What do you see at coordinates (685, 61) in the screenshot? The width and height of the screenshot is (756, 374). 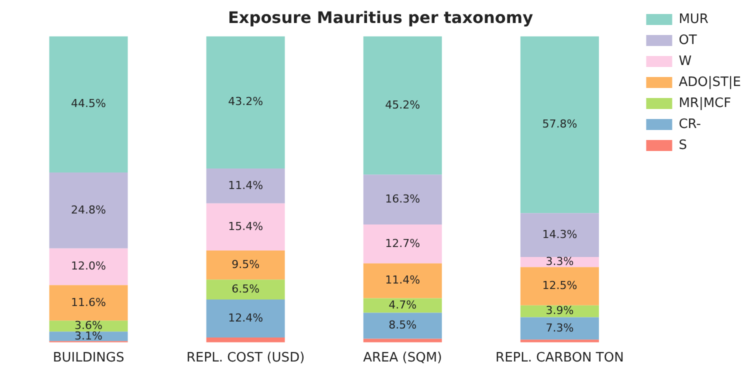 I see `legend-label: W` at bounding box center [685, 61].